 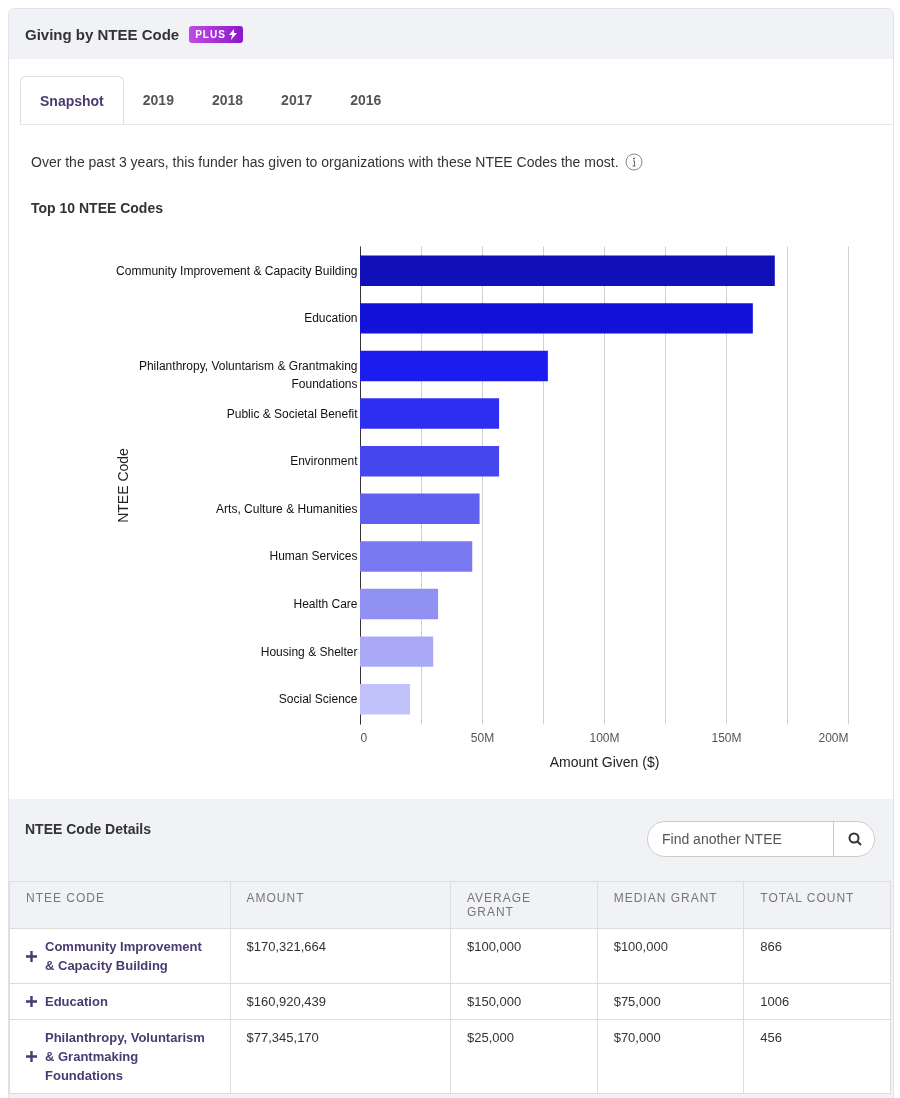 What do you see at coordinates (292, 413) in the screenshot?
I see `y-tick-label: Public & Societal Benefit` at bounding box center [292, 413].